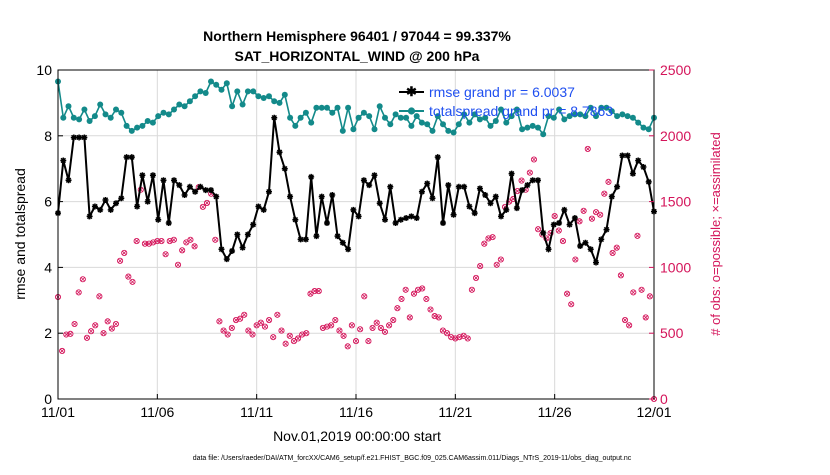 This screenshot has height=475, width=830. I want to click on x-tick-label-0: 11/01, so click(58, 412).